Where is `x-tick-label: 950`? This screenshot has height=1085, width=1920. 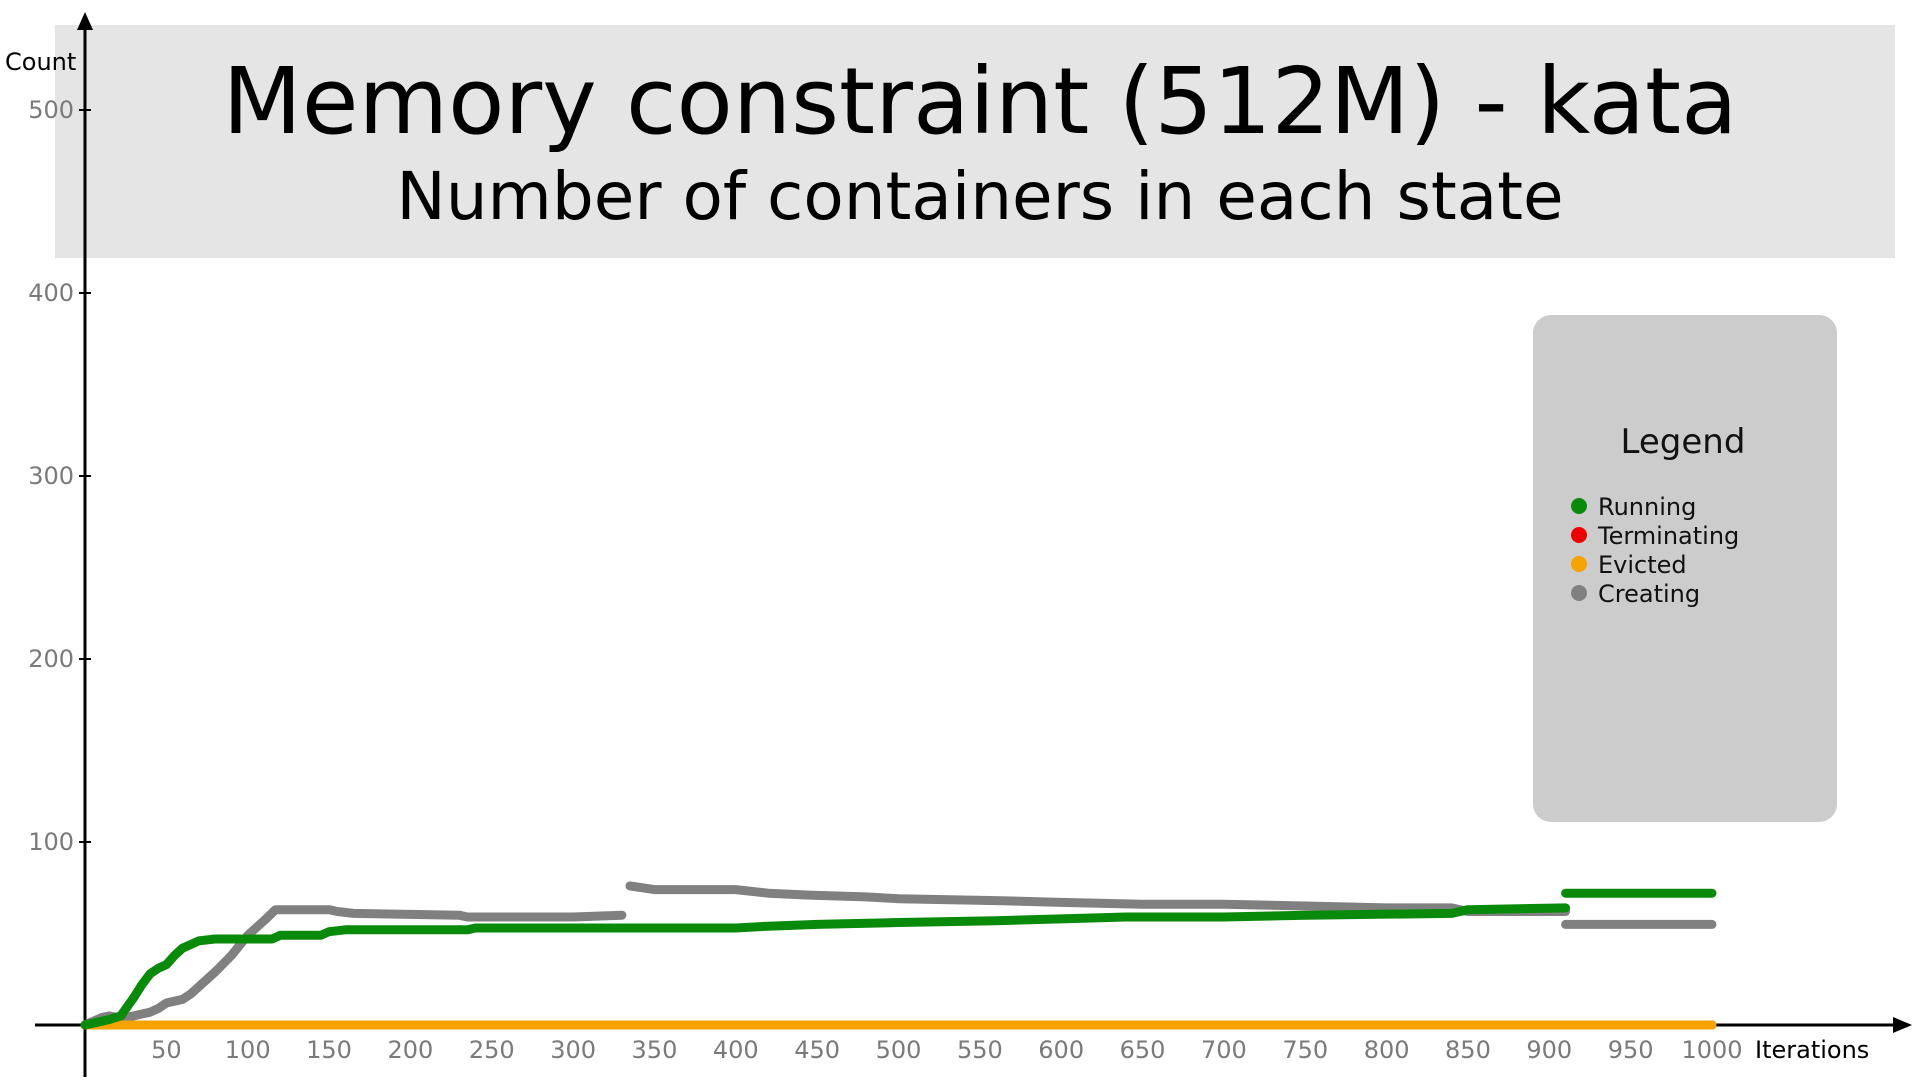
x-tick-label: 950 is located at coordinates (1631, 1050).